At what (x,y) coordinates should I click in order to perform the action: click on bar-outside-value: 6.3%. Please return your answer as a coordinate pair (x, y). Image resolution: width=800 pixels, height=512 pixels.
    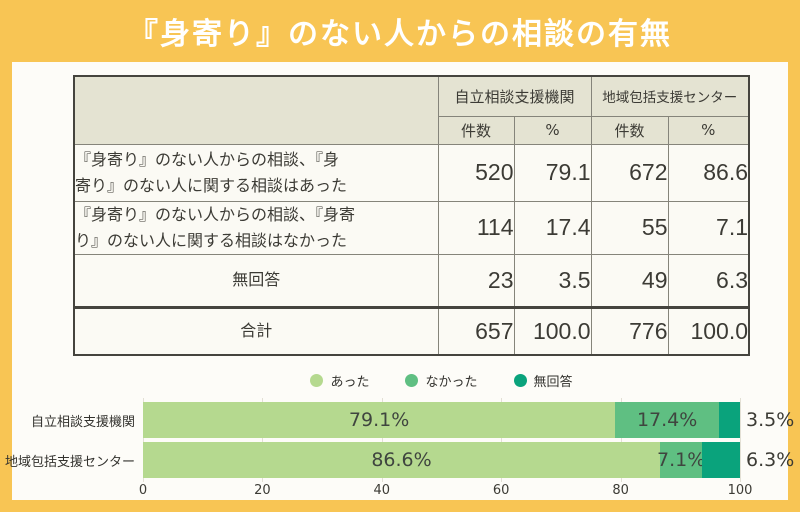
    Looking at the image, I should click on (770, 460).